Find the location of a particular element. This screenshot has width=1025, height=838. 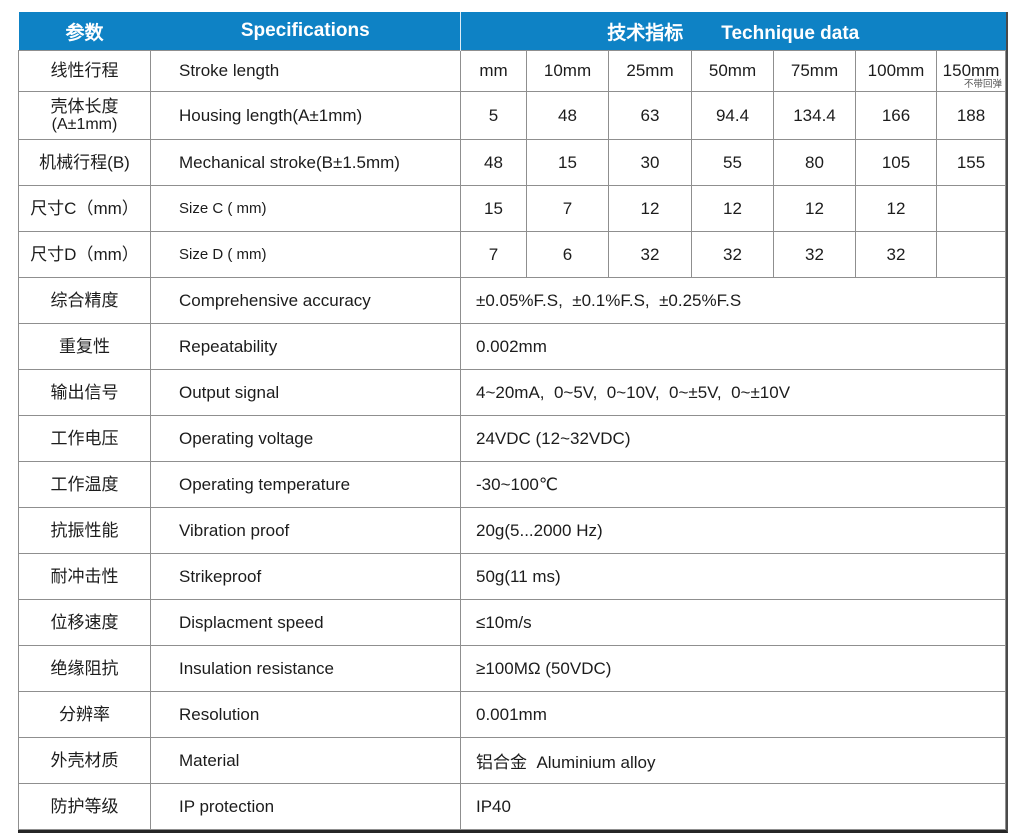

param-label-en: Strikeproof is located at coordinates (305, 576).